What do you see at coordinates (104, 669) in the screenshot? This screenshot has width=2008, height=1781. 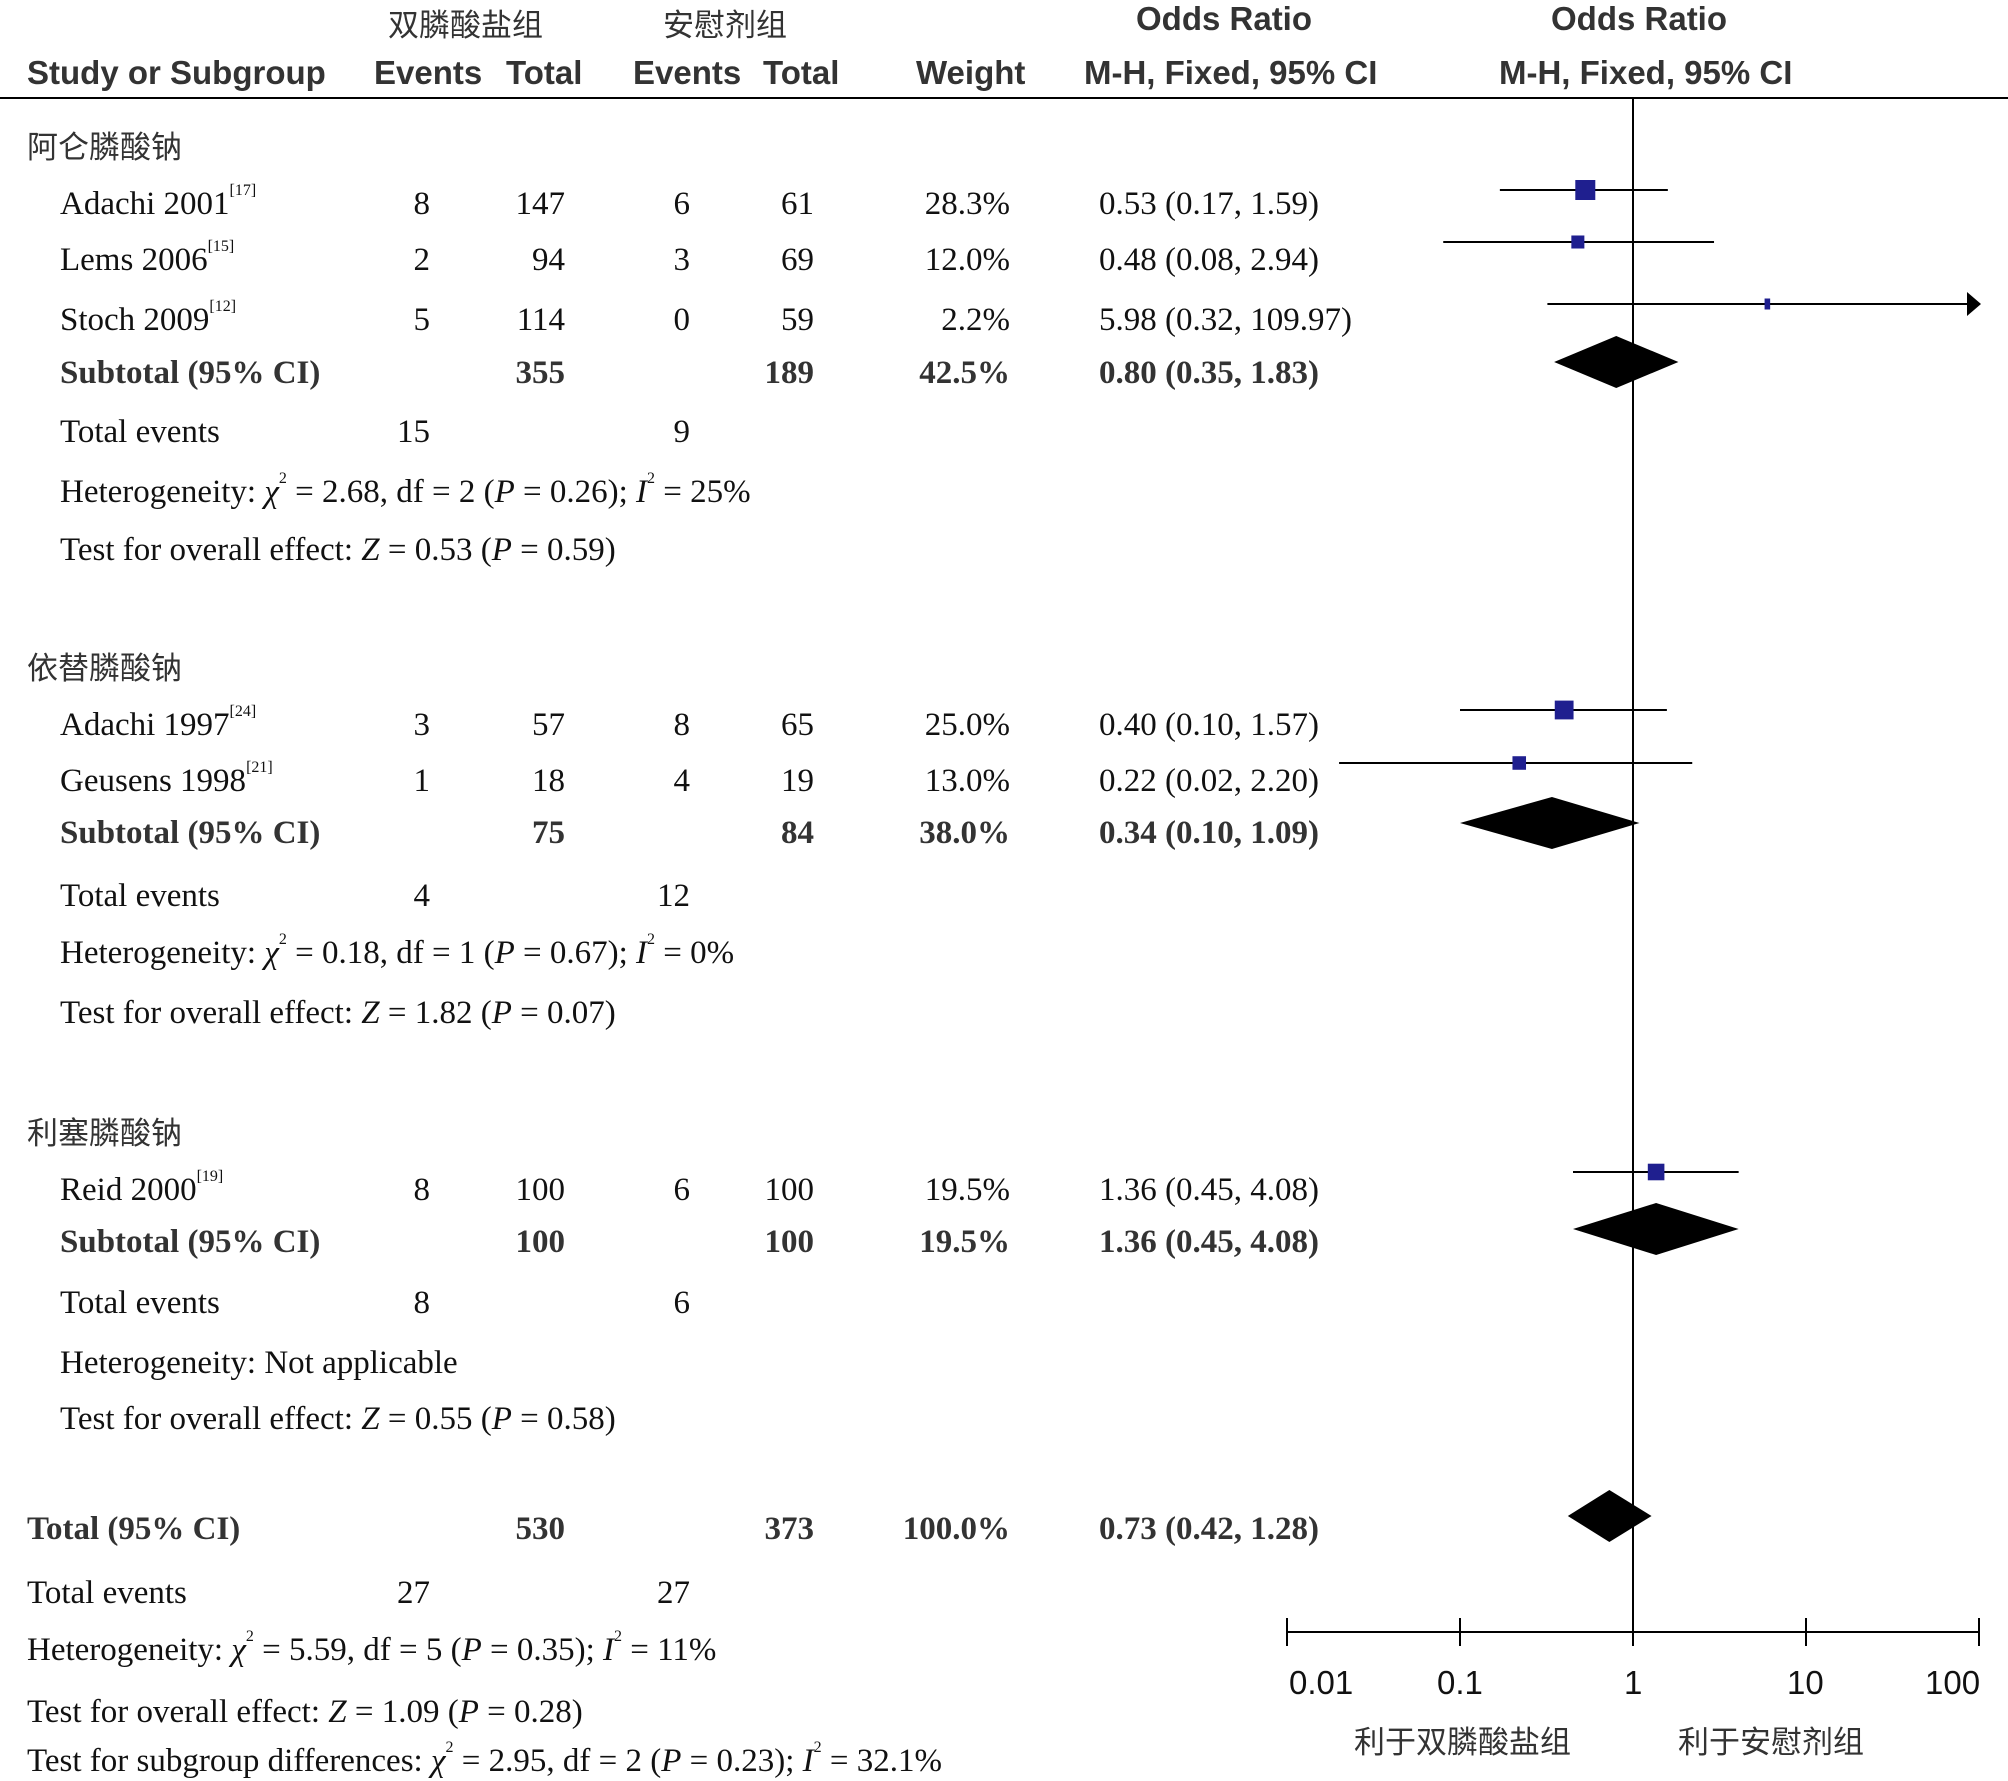 I see `subgroup-title: 依替膦酸钠` at bounding box center [104, 669].